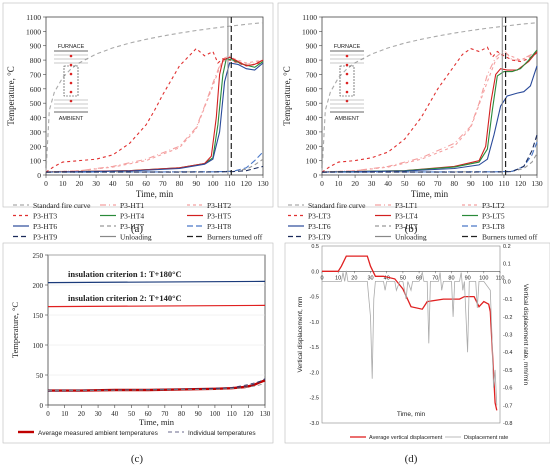 The image size is (550, 472). I want to click on legend-label-b-10: Unloading, so click(411, 237).